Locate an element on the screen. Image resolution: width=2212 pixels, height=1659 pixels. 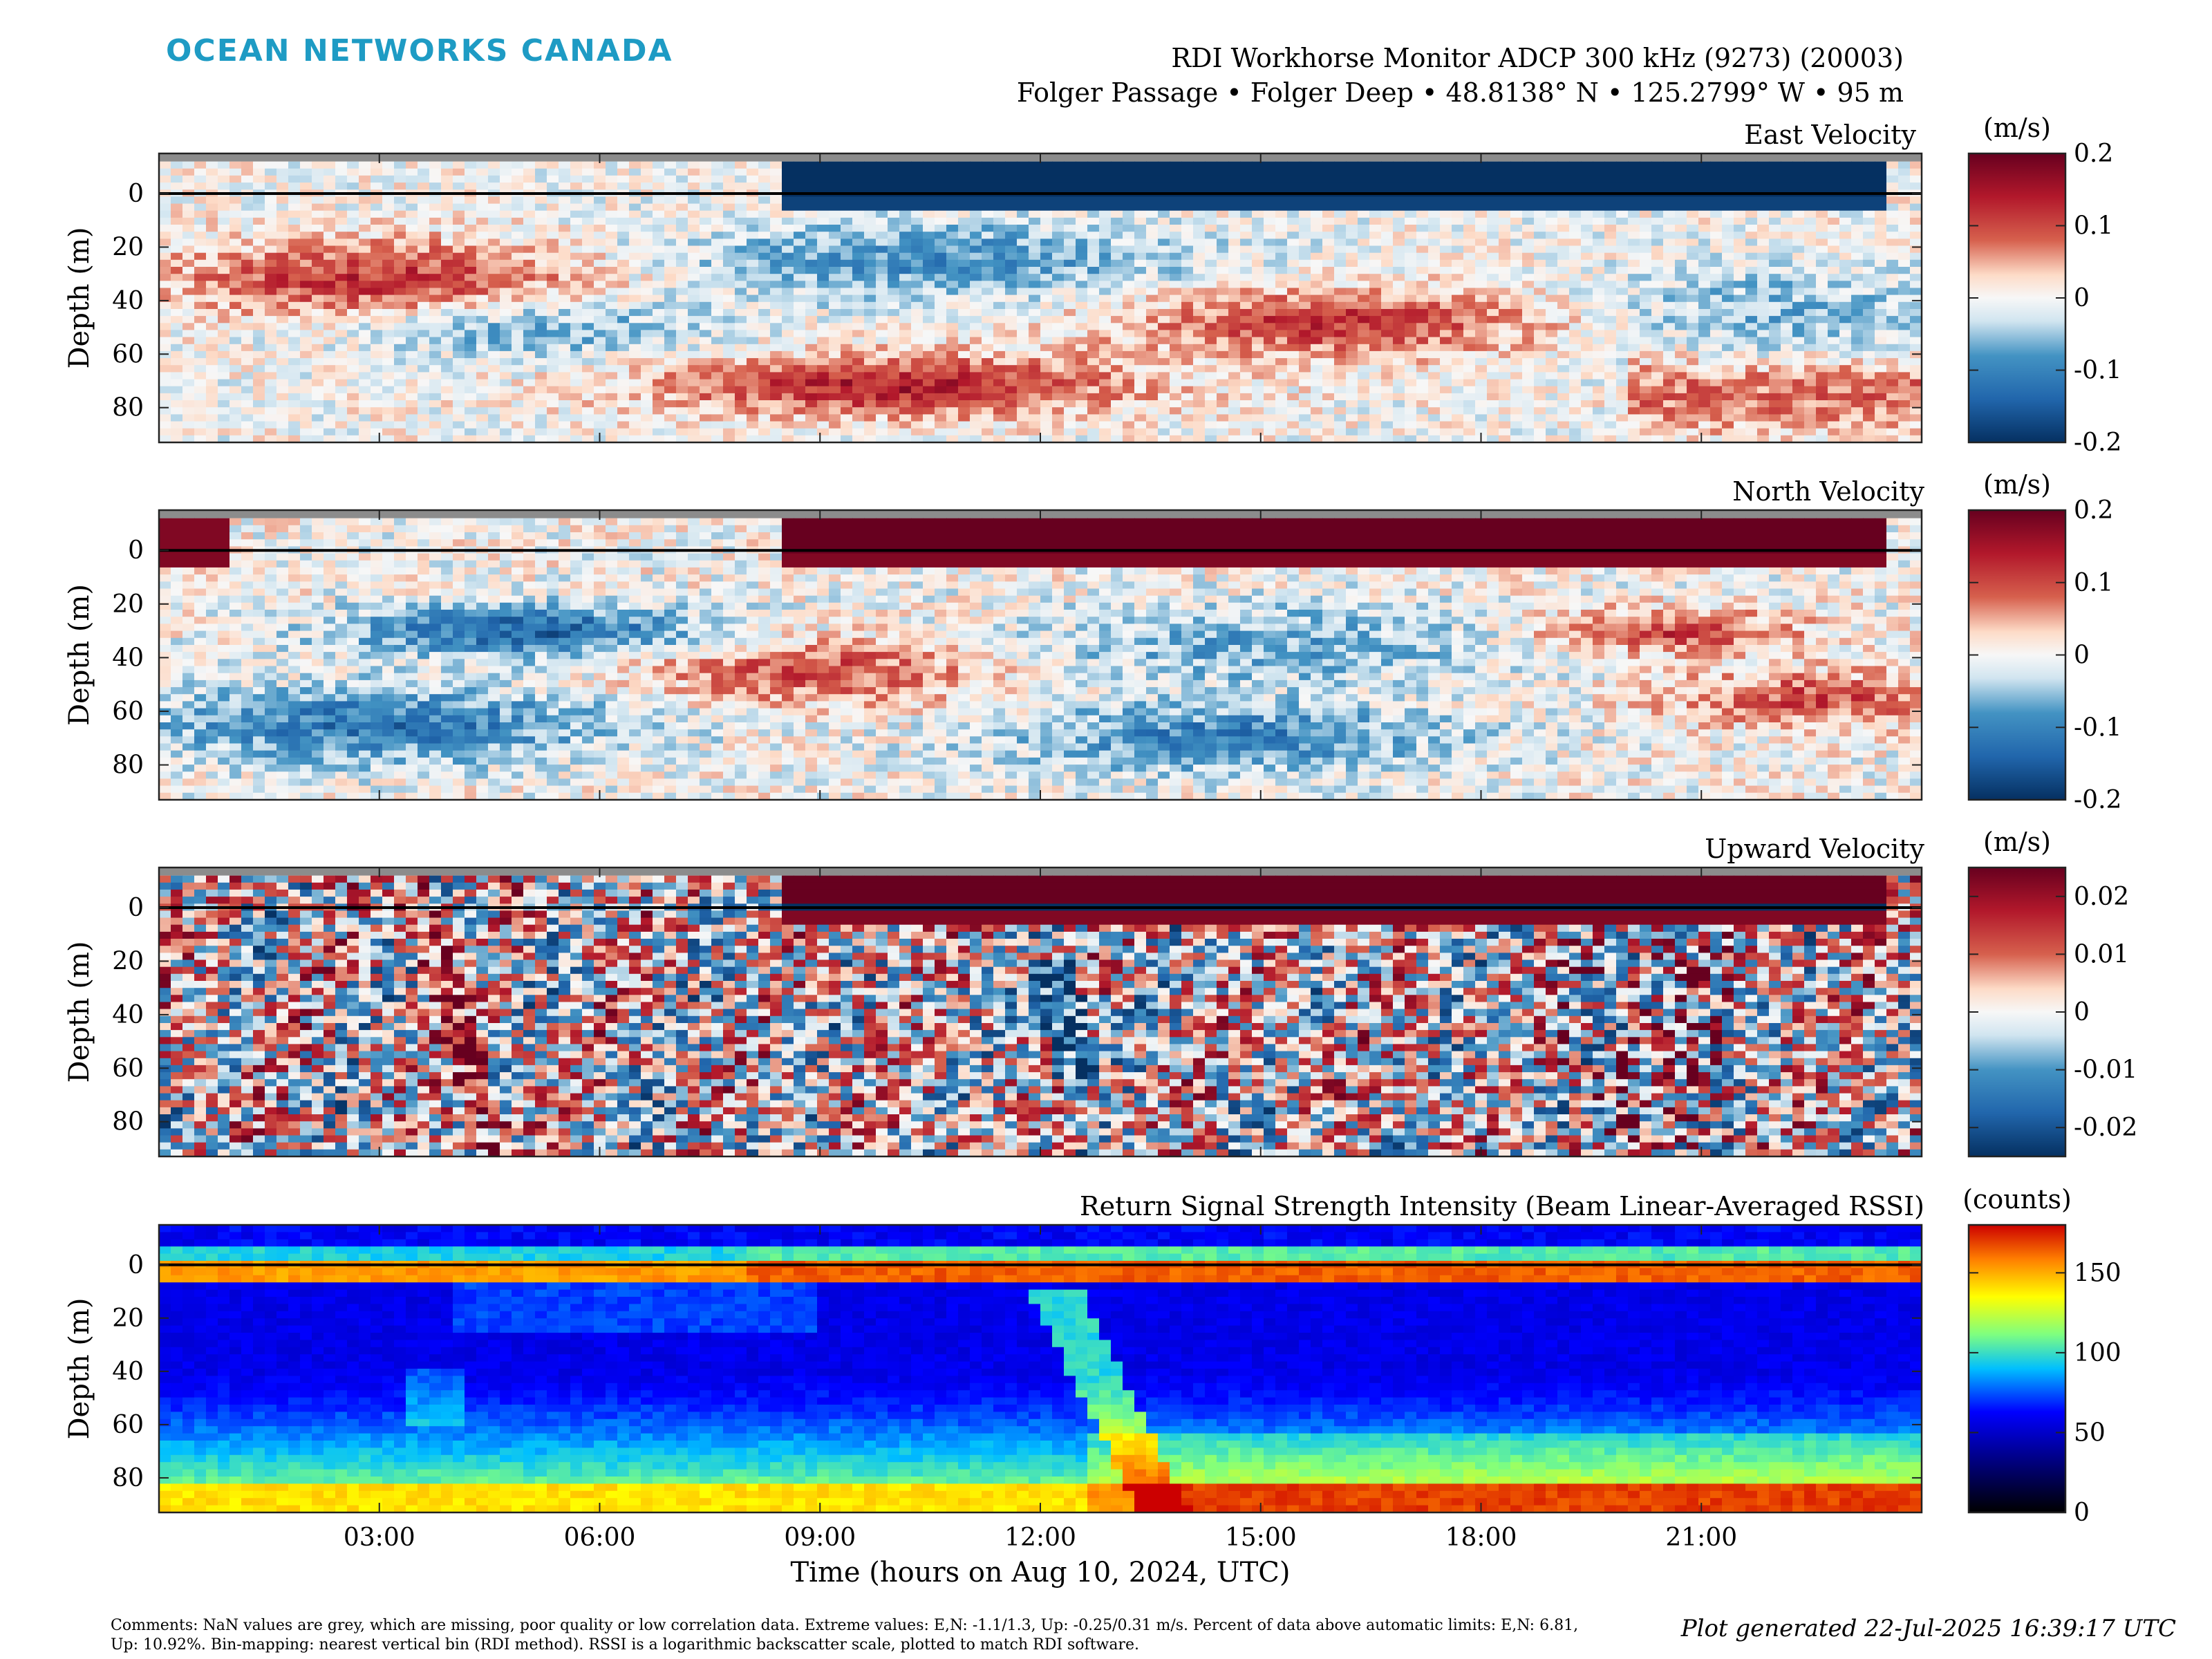
x-tick-label: 06:00 is located at coordinates (600, 1538).